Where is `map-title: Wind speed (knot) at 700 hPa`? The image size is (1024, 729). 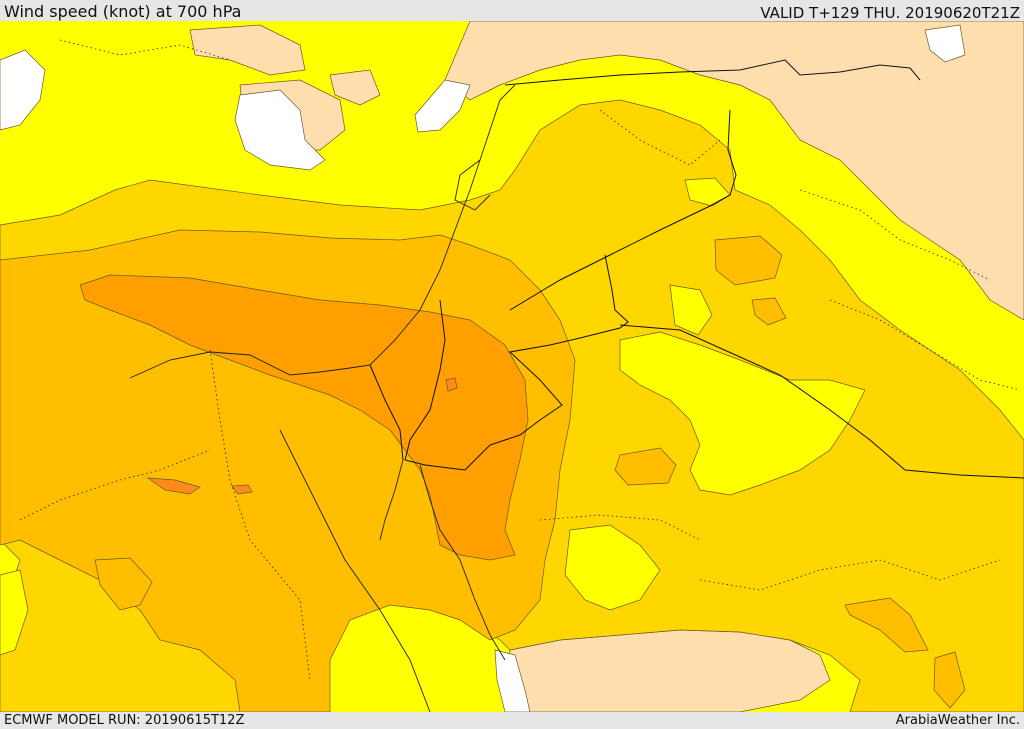
map-title: Wind speed (knot) at 700 hPa is located at coordinates (123, 11).